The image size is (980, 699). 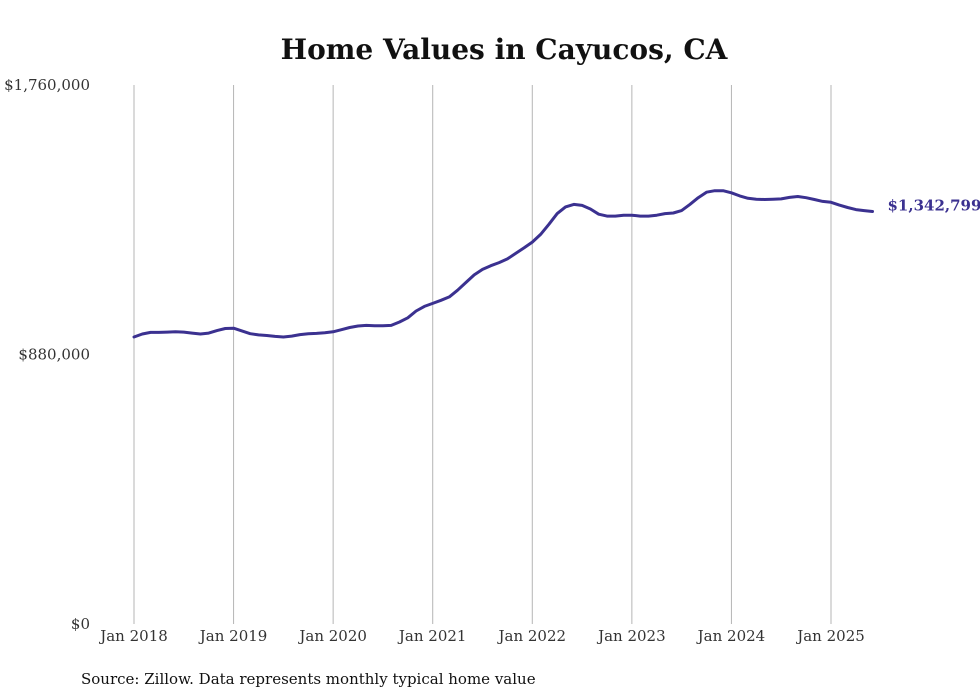 I want to click on x-tick-label: Jan 2019, so click(x=233, y=636).